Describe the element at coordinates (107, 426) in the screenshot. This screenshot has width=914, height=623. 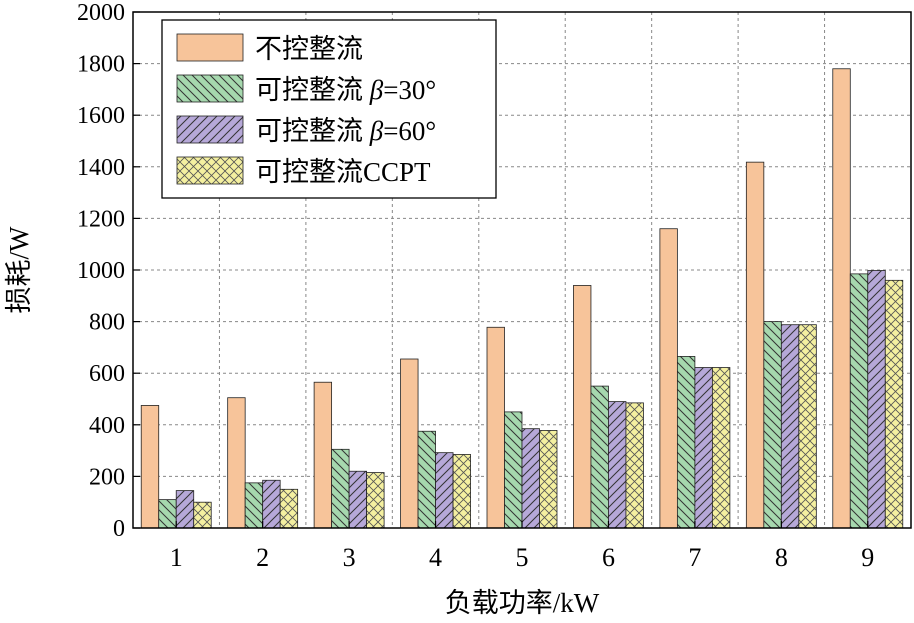
I see `y-tick-label: 400` at that location.